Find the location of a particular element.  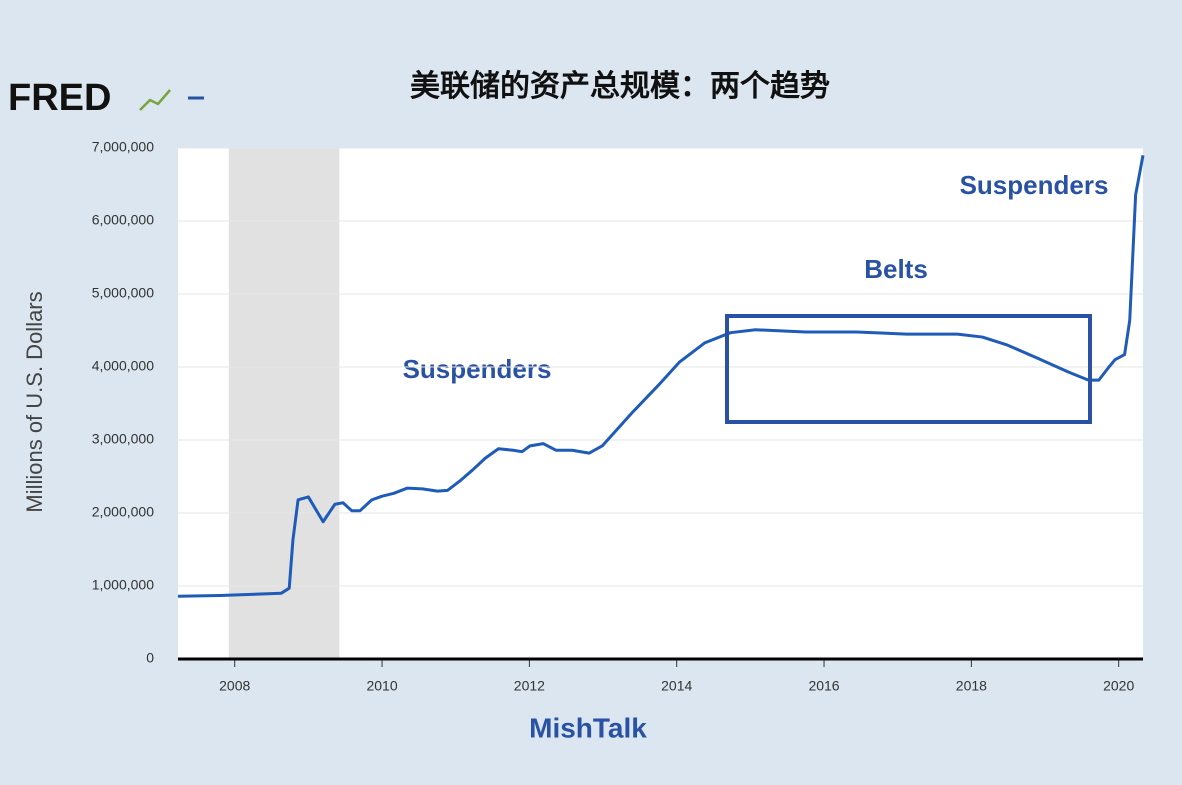

chart-title: 美联储的资产总规模：两个趋势 is located at coordinates (620, 86).